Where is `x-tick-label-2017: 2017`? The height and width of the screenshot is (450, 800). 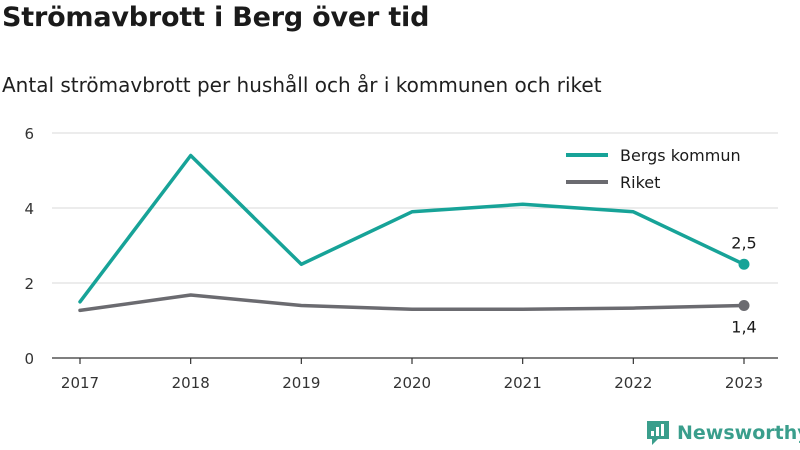
x-tick-label-2017: 2017 is located at coordinates (80, 383).